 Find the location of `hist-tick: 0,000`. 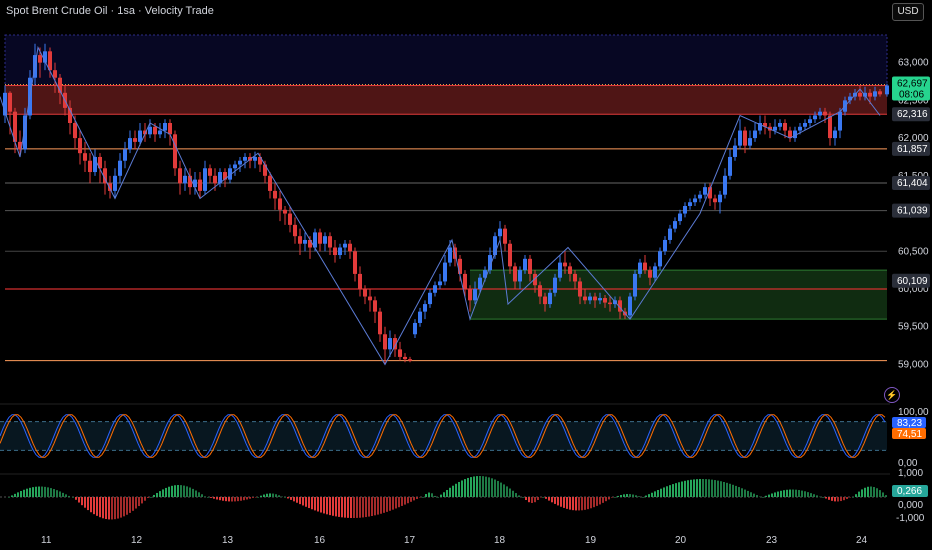

hist-tick: 0,000 is located at coordinates (910, 505).